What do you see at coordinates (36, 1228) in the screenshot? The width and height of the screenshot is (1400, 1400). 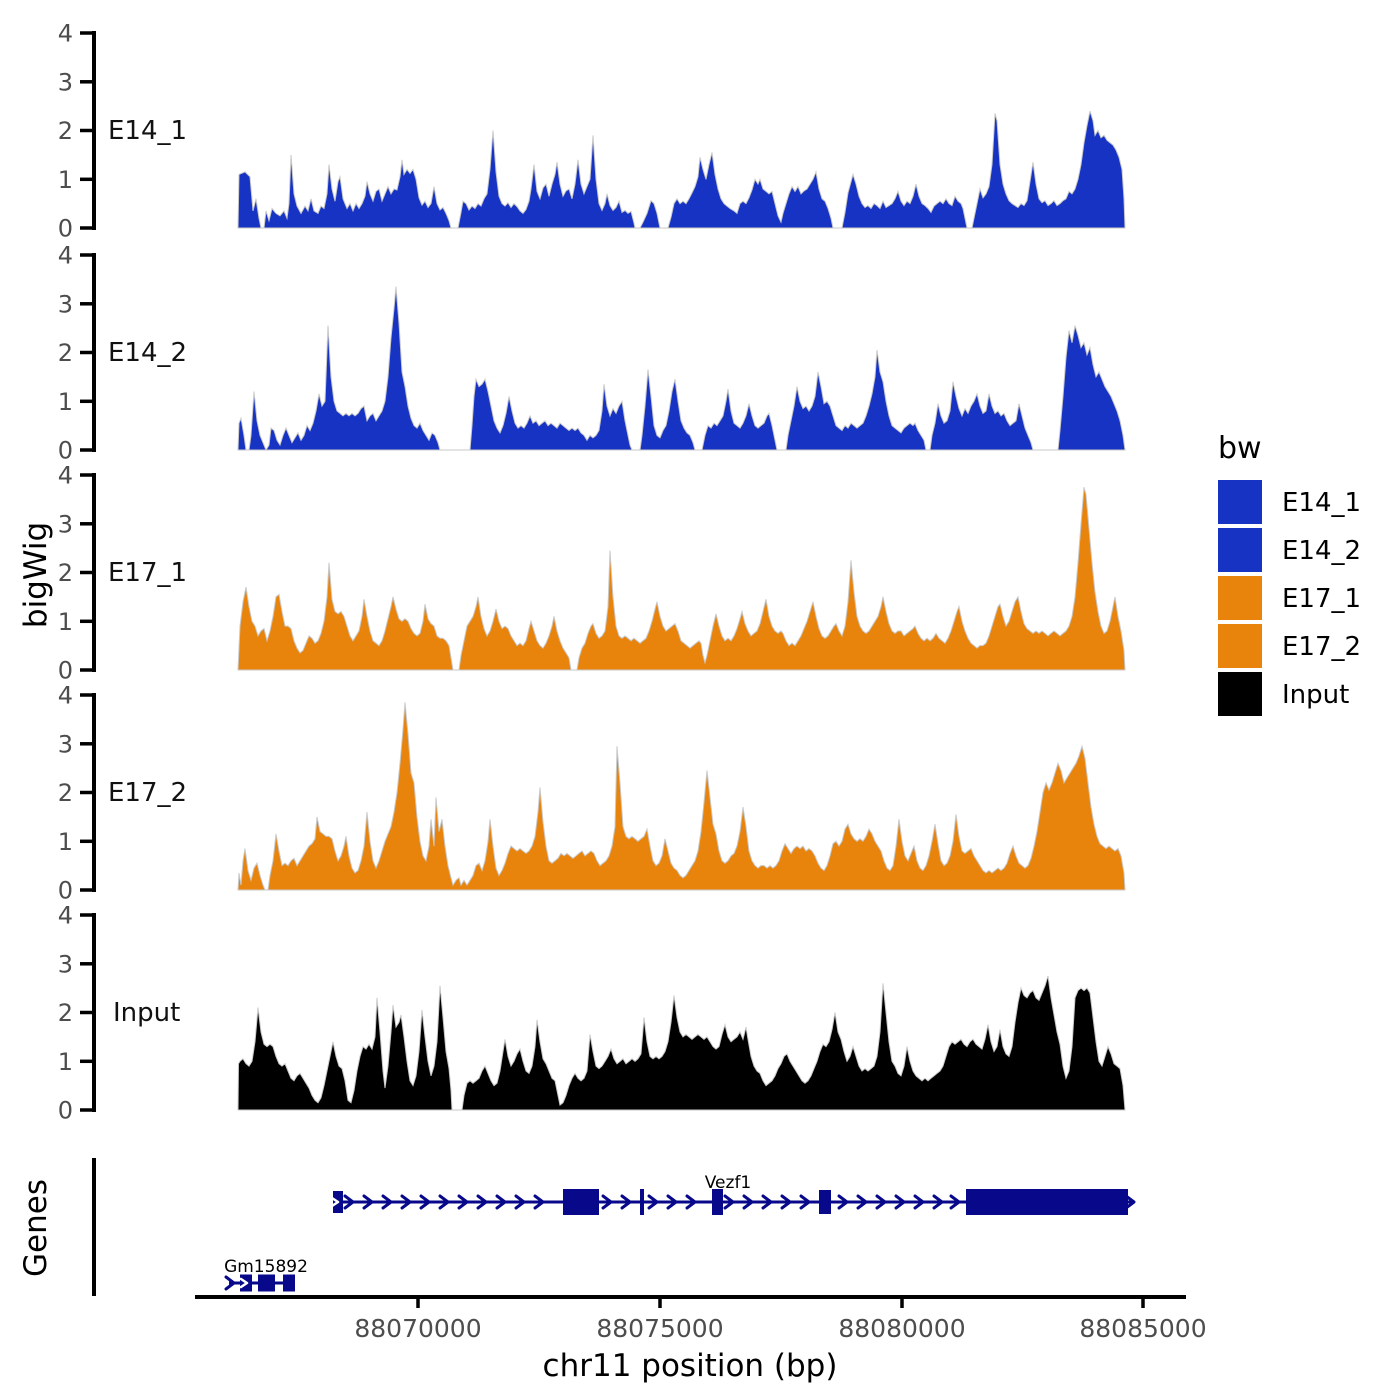 I see `genes-axis-title: Genes` at bounding box center [36, 1228].